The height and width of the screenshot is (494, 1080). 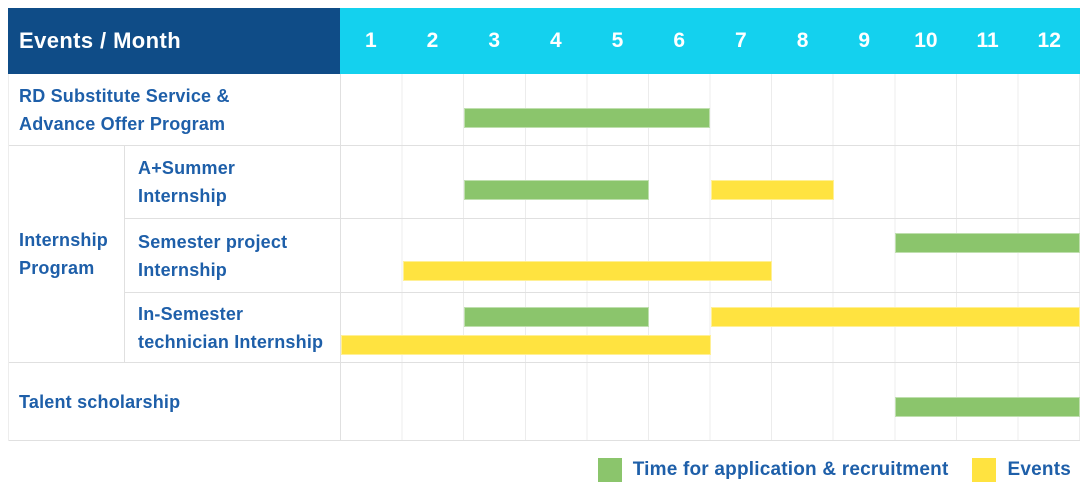 I want to click on legend-label: Events, so click(x=1039, y=469).